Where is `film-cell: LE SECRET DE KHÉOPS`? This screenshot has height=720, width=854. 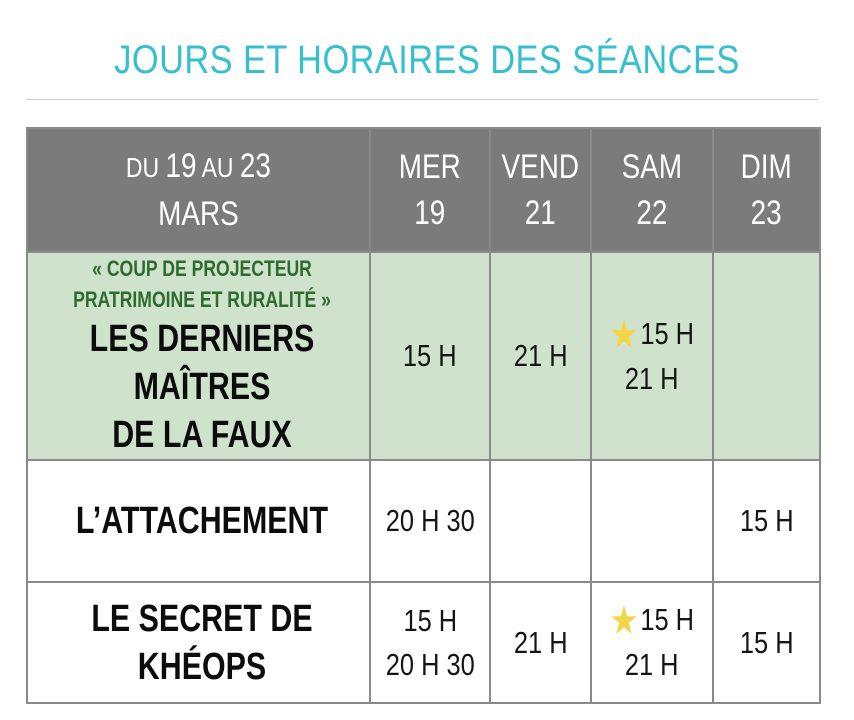 film-cell: LE SECRET DE KHÉOPS is located at coordinates (198, 642).